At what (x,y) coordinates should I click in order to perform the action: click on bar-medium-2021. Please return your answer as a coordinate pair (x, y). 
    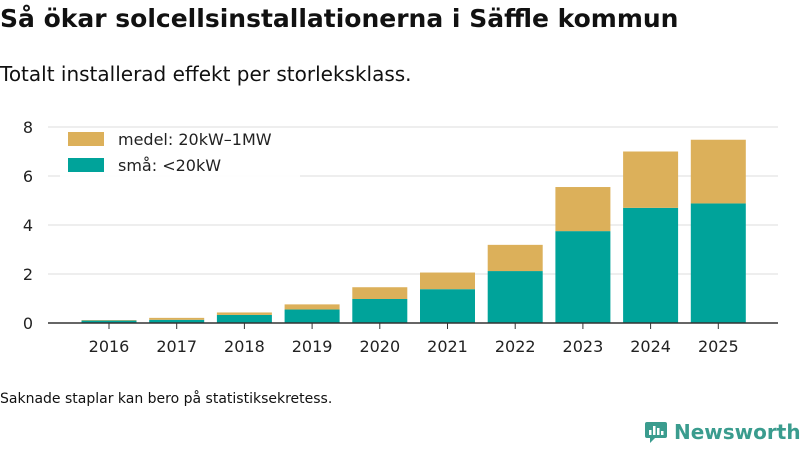
    Looking at the image, I should click on (447, 281).